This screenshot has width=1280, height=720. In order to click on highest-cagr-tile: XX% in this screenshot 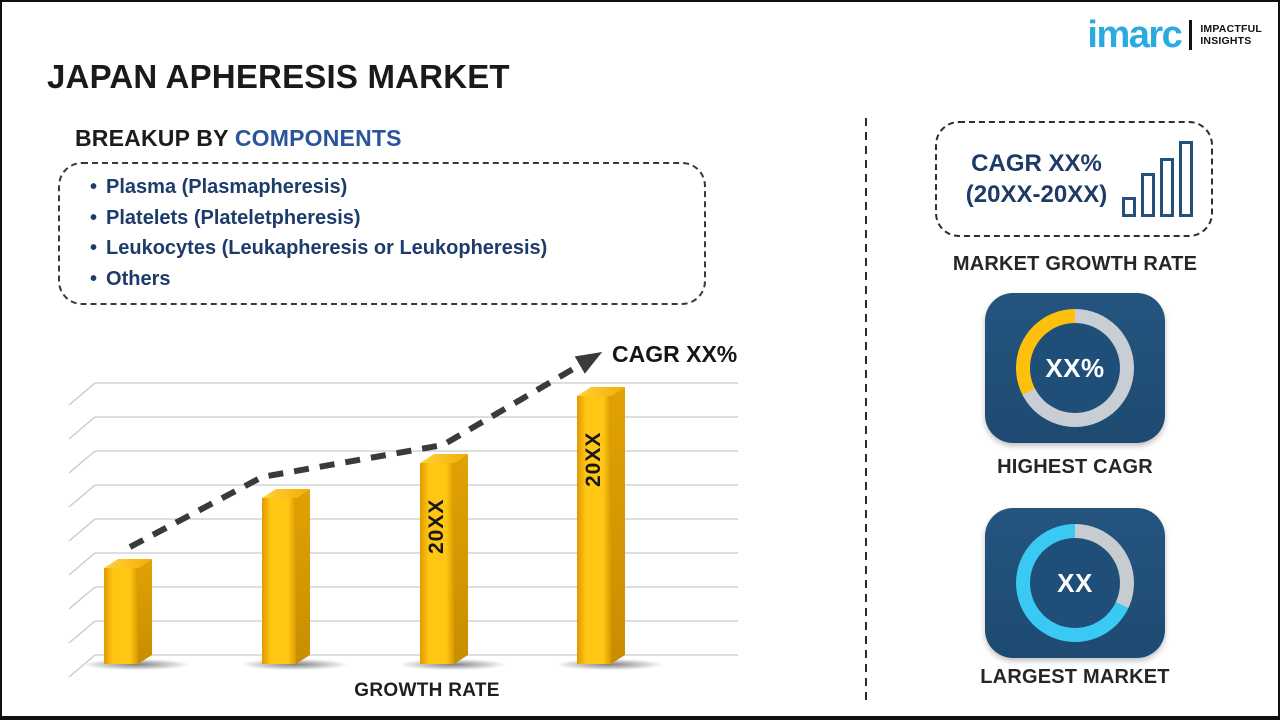, I will do `click(1075, 368)`.